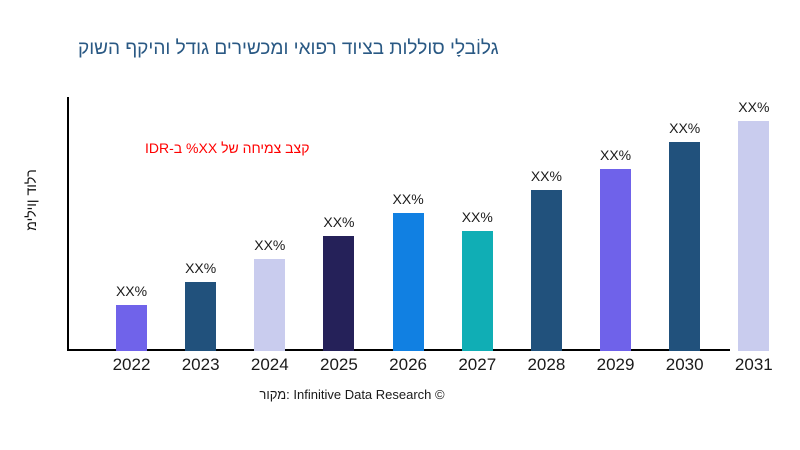 The width and height of the screenshot is (800, 450). What do you see at coordinates (131, 291) in the screenshot?
I see `bar-value-label-2022: XX%` at bounding box center [131, 291].